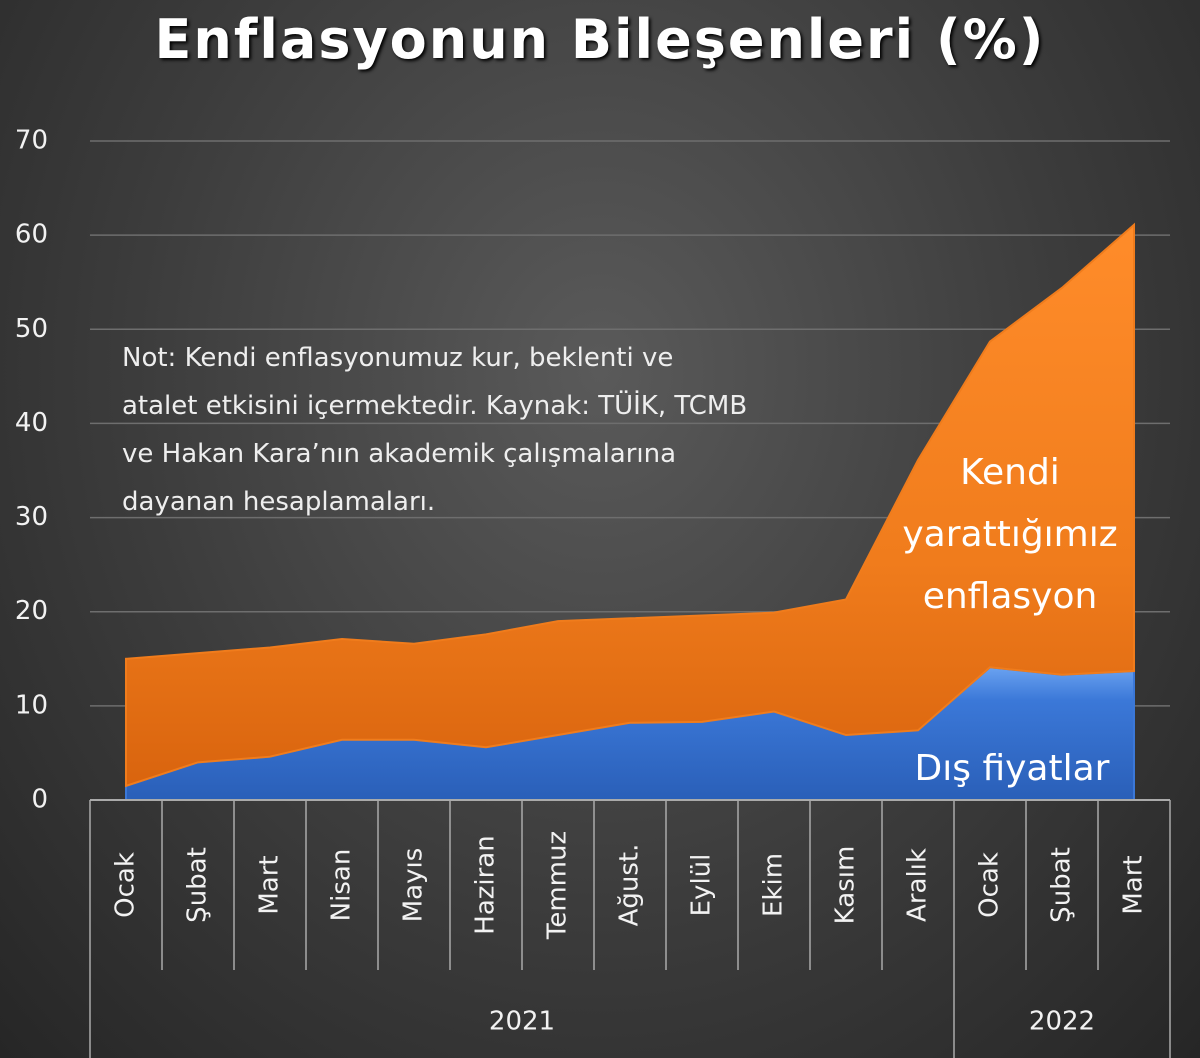 This screenshot has width=1200, height=1058. What do you see at coordinates (1062, 1022) in the screenshot?
I see `x-group-label: 2022` at bounding box center [1062, 1022].